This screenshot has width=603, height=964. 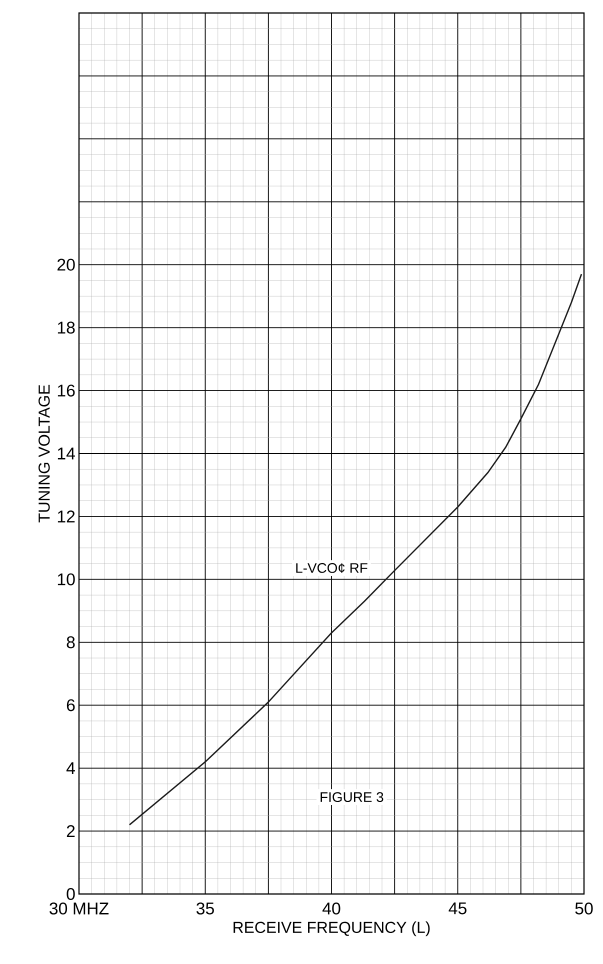 I want to click on x-tick-label: 45, so click(x=457, y=908).